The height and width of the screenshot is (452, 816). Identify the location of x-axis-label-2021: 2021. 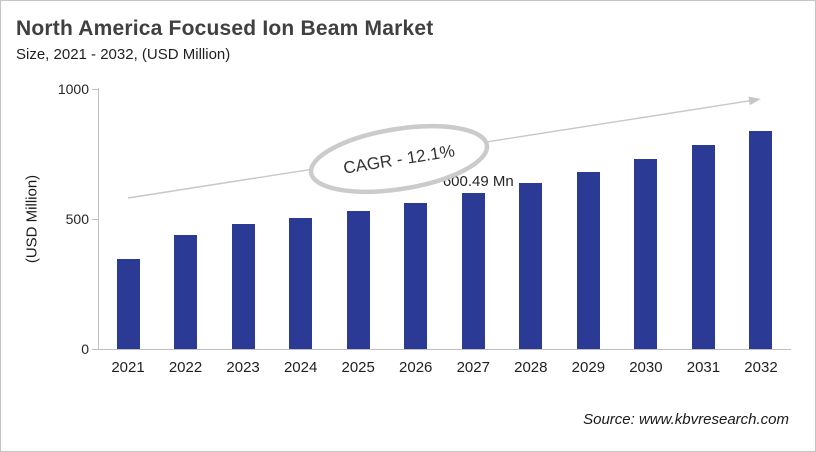
(128, 367).